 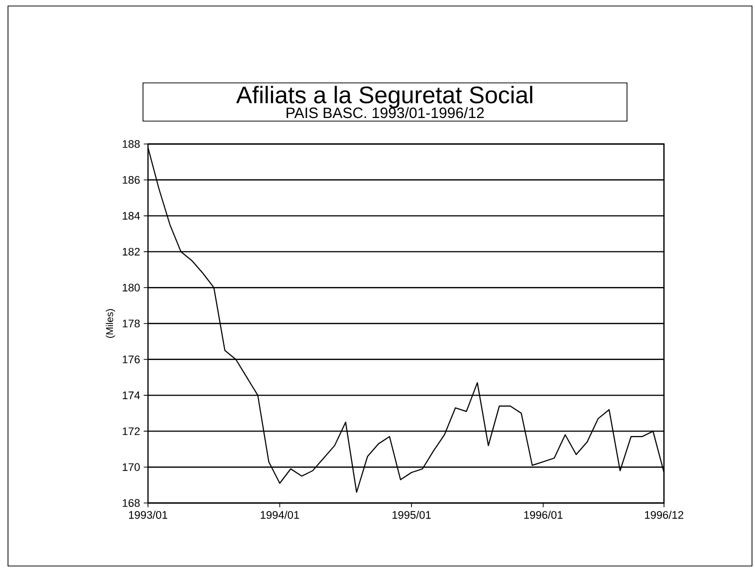 What do you see at coordinates (280, 514) in the screenshot?
I see `x-tick-label: 1994/01` at bounding box center [280, 514].